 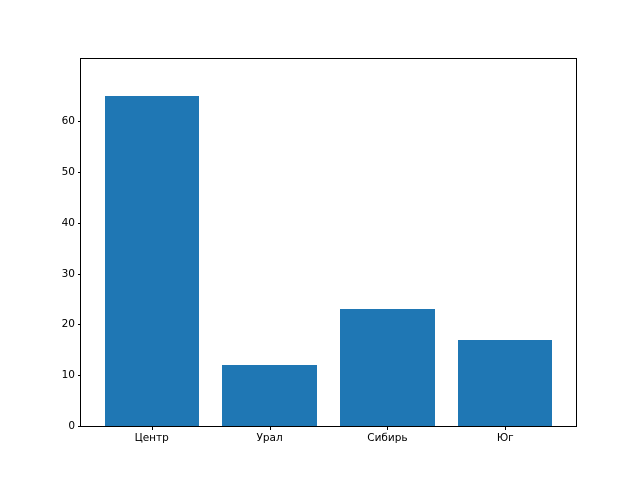 I want to click on y-tick-label: 20, so click(x=68, y=324).